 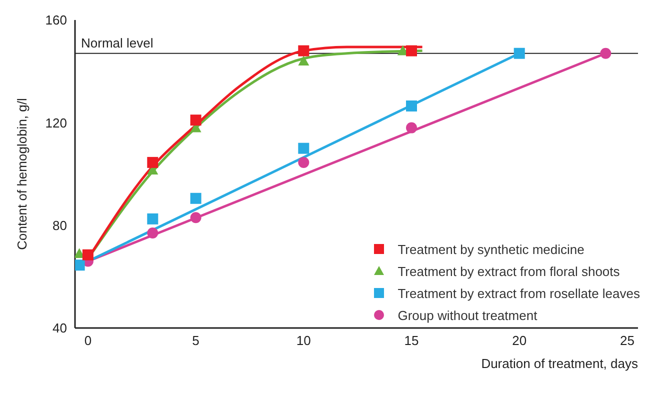 What do you see at coordinates (411, 340) in the screenshot?
I see `x-tick-label: 15` at bounding box center [411, 340].